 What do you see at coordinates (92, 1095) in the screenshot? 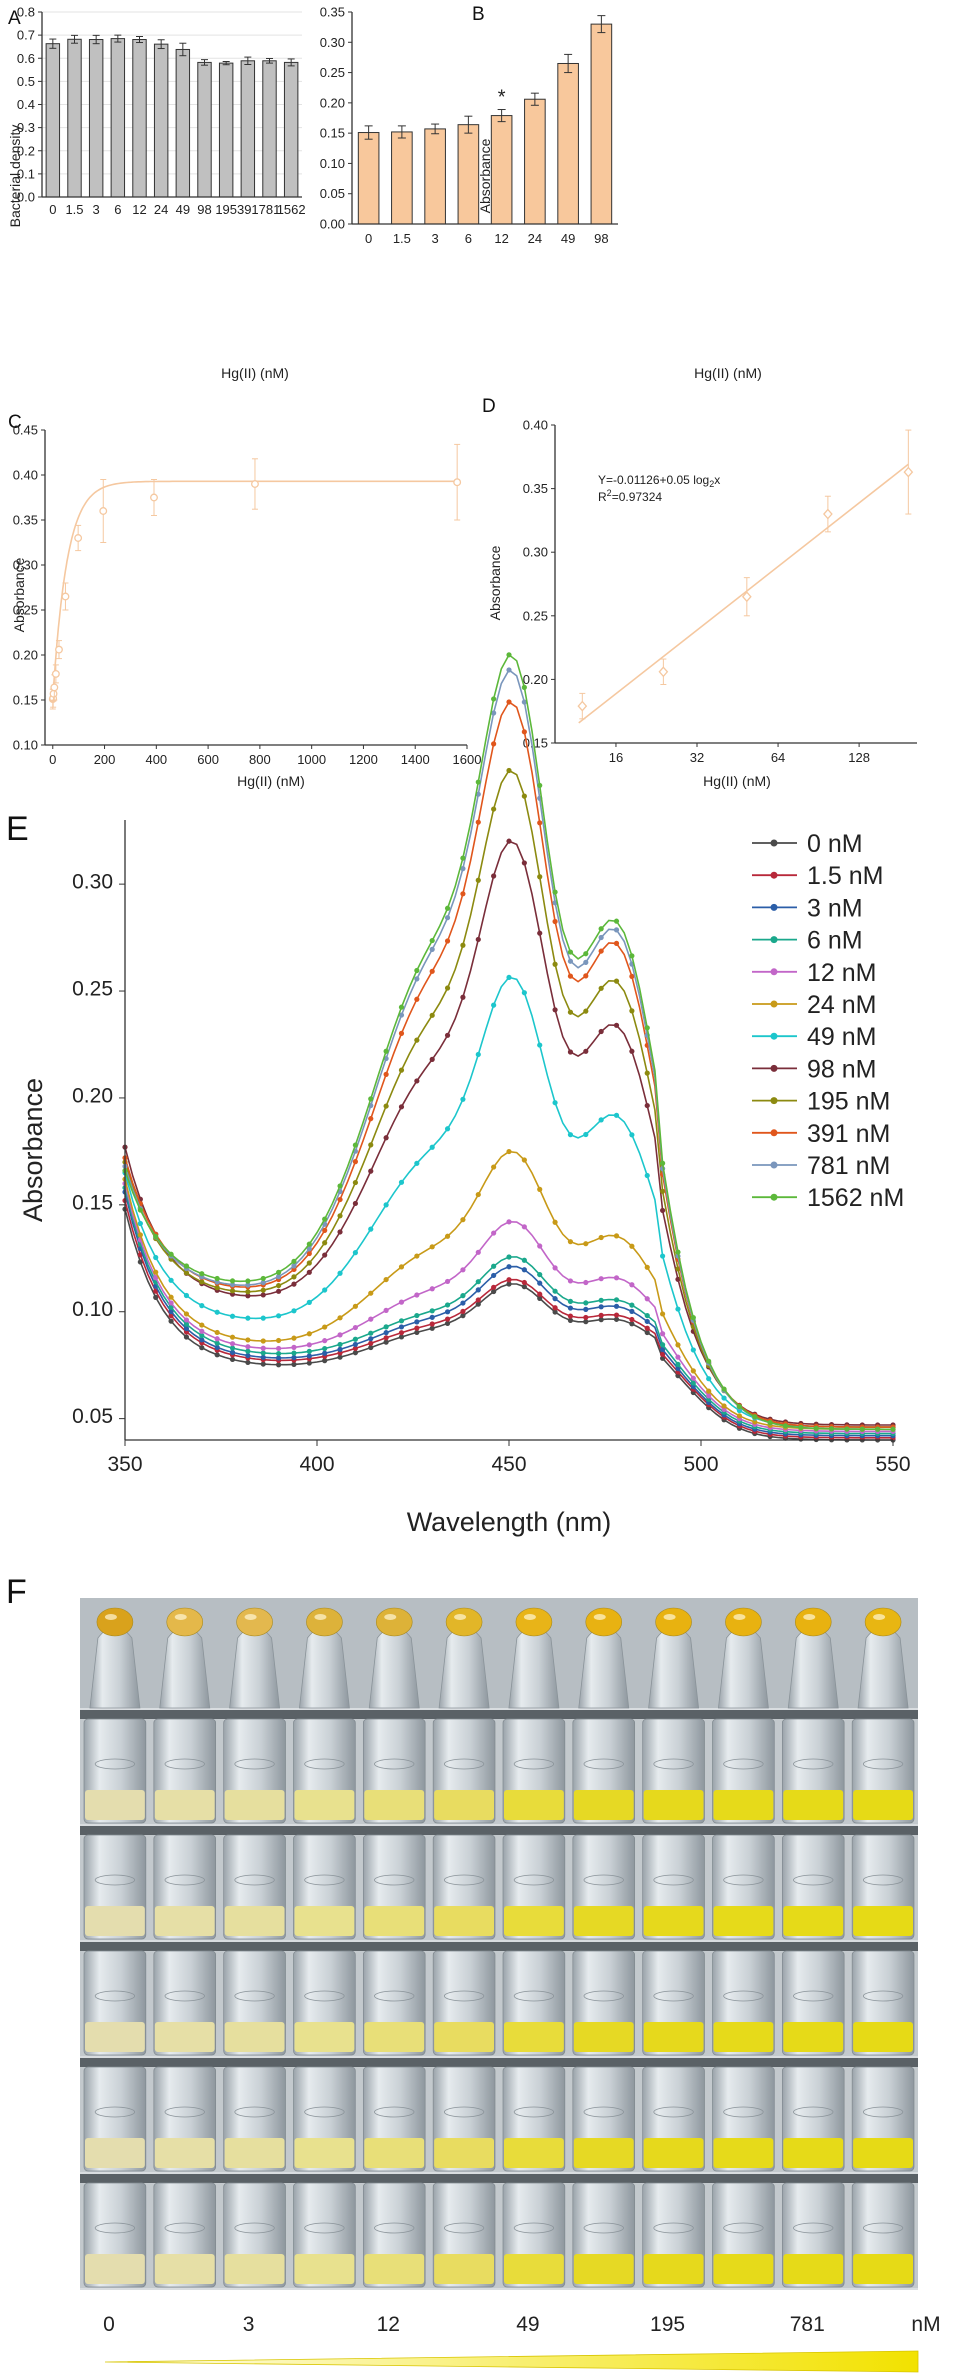
I see `panel-e-y-tick-label: 0.20` at bounding box center [92, 1095].